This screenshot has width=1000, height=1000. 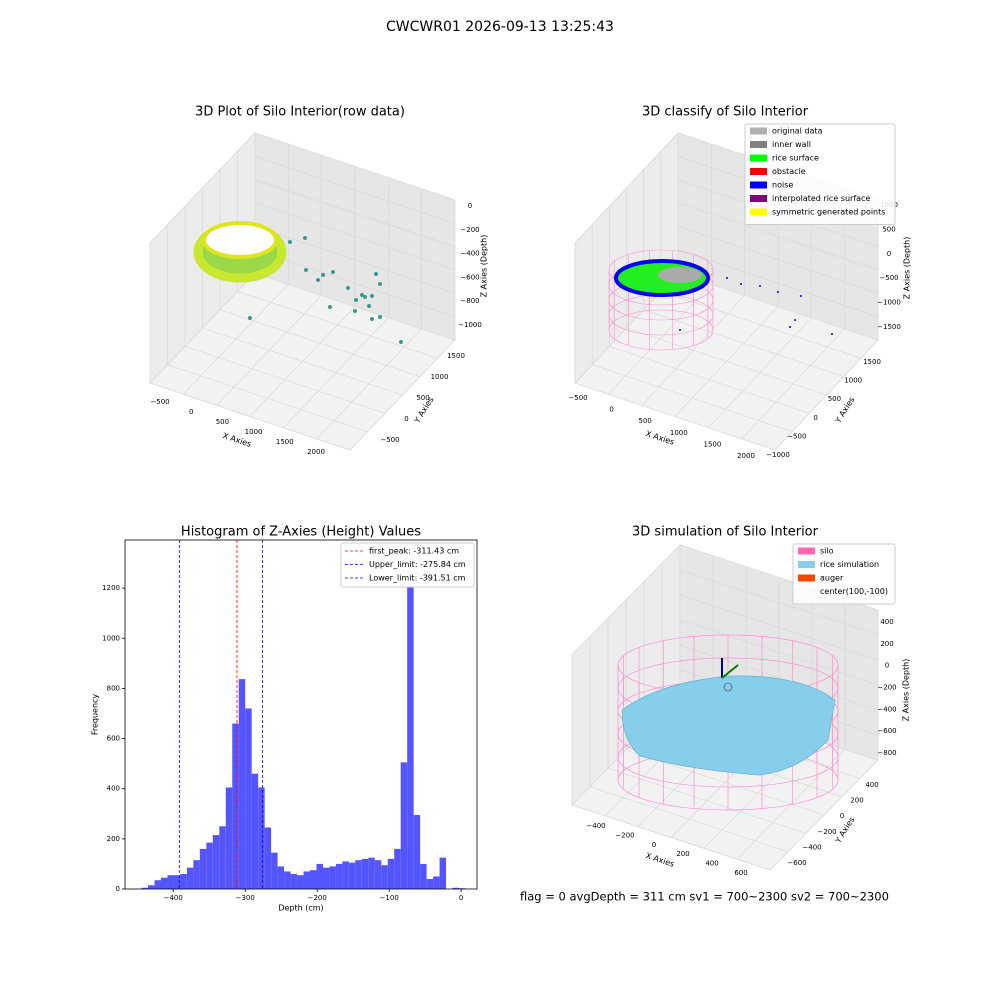 I want to click on y-tick-label: 800, so click(x=113, y=688).